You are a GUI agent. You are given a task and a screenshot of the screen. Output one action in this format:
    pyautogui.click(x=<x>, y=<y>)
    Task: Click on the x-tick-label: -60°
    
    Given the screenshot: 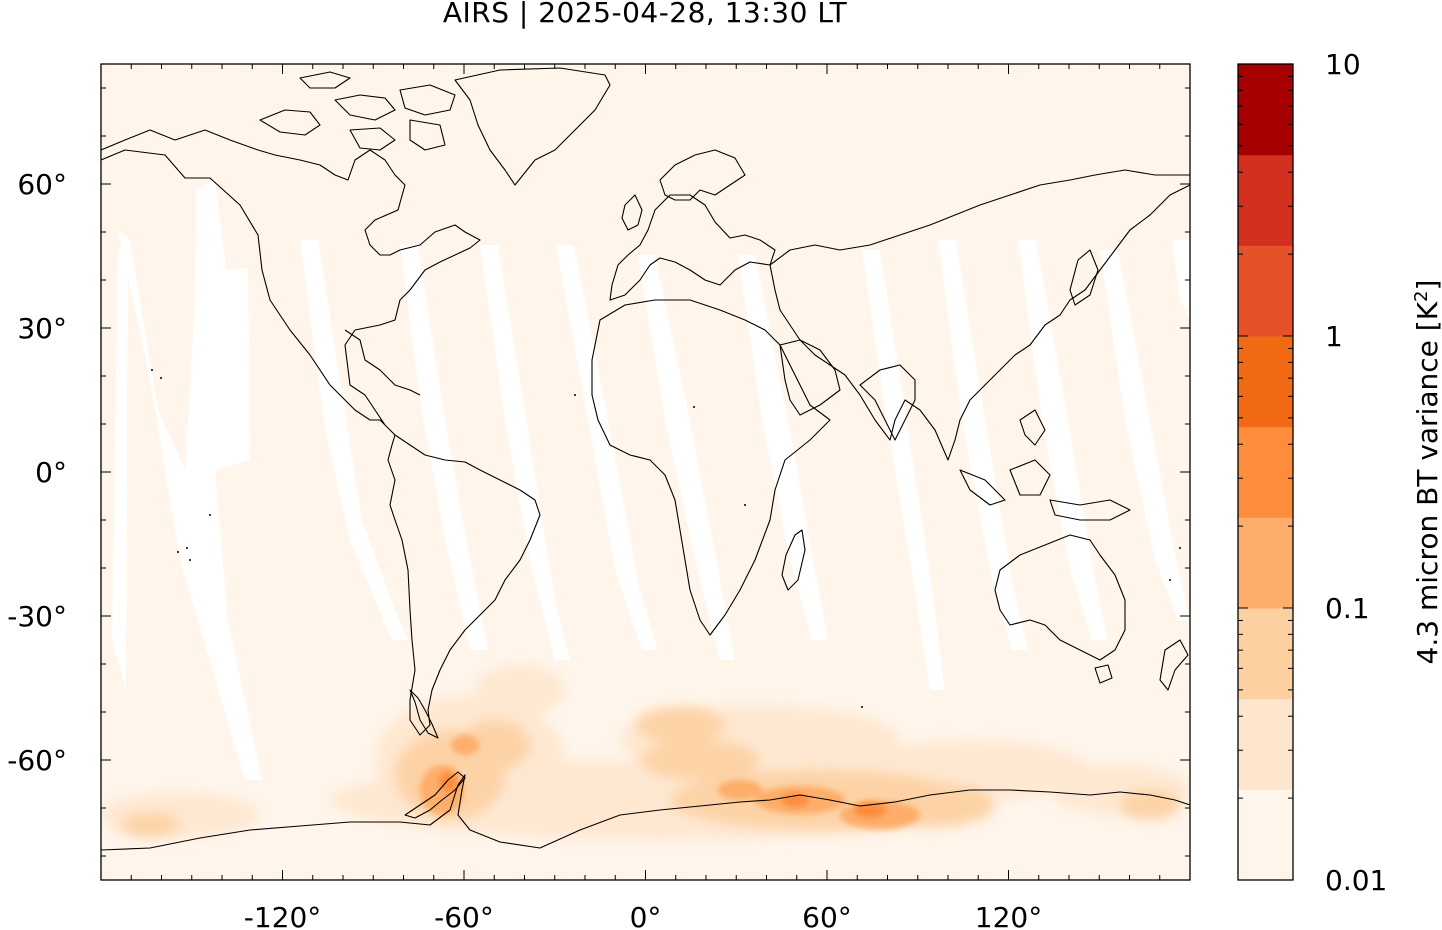 What is the action you would take?
    pyautogui.click(x=464, y=915)
    